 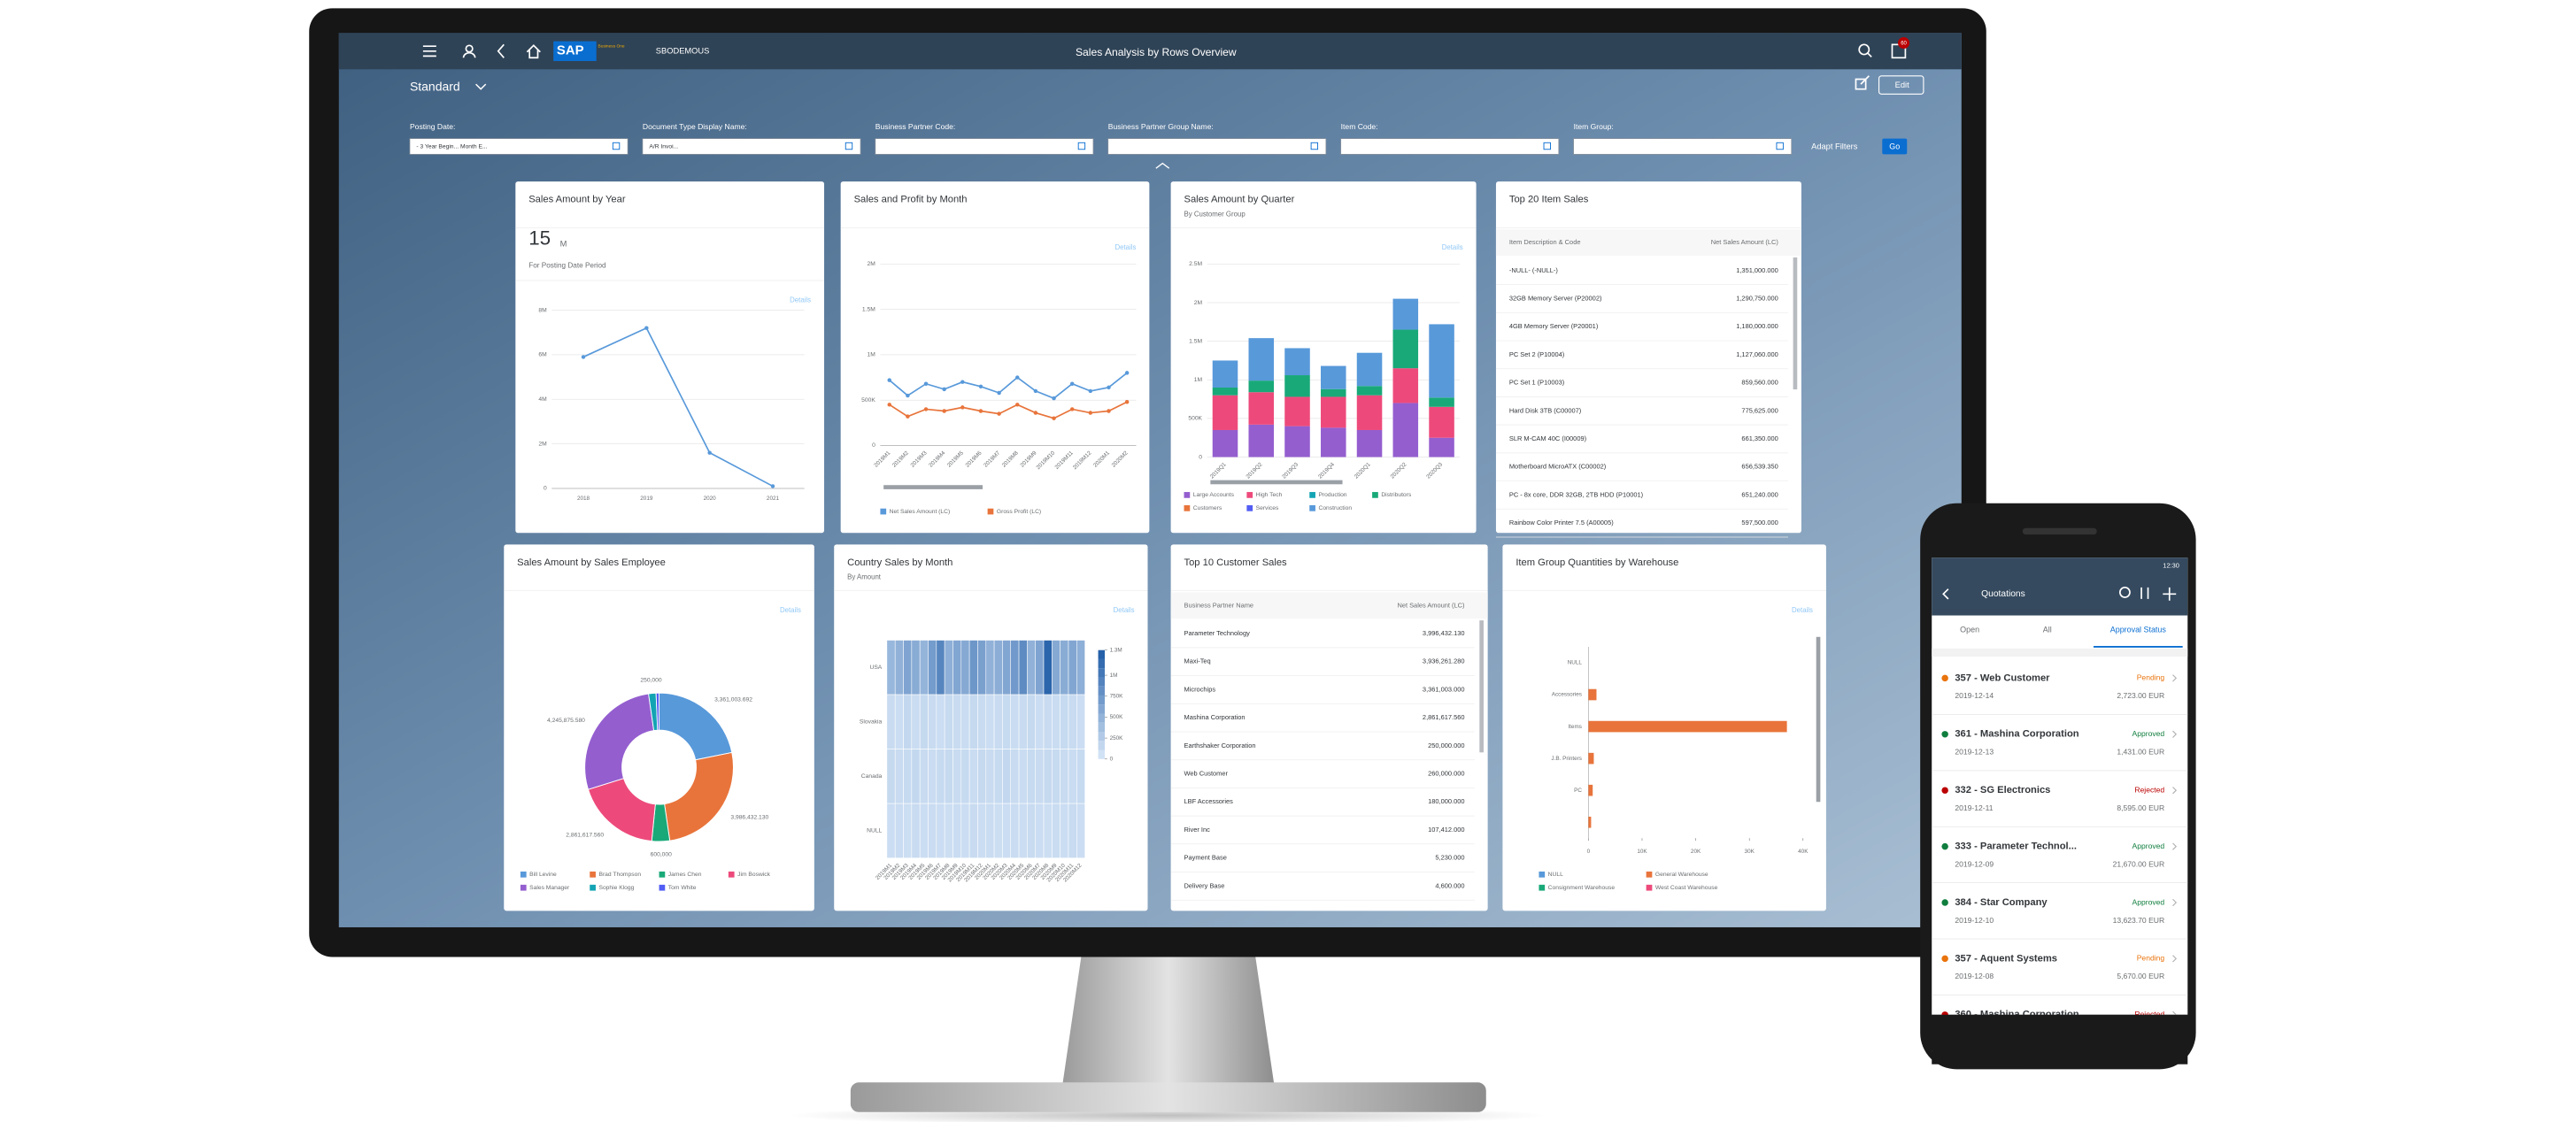 What do you see at coordinates (1239, 200) in the screenshot?
I see `card-title: Sales Amount by Quarter` at bounding box center [1239, 200].